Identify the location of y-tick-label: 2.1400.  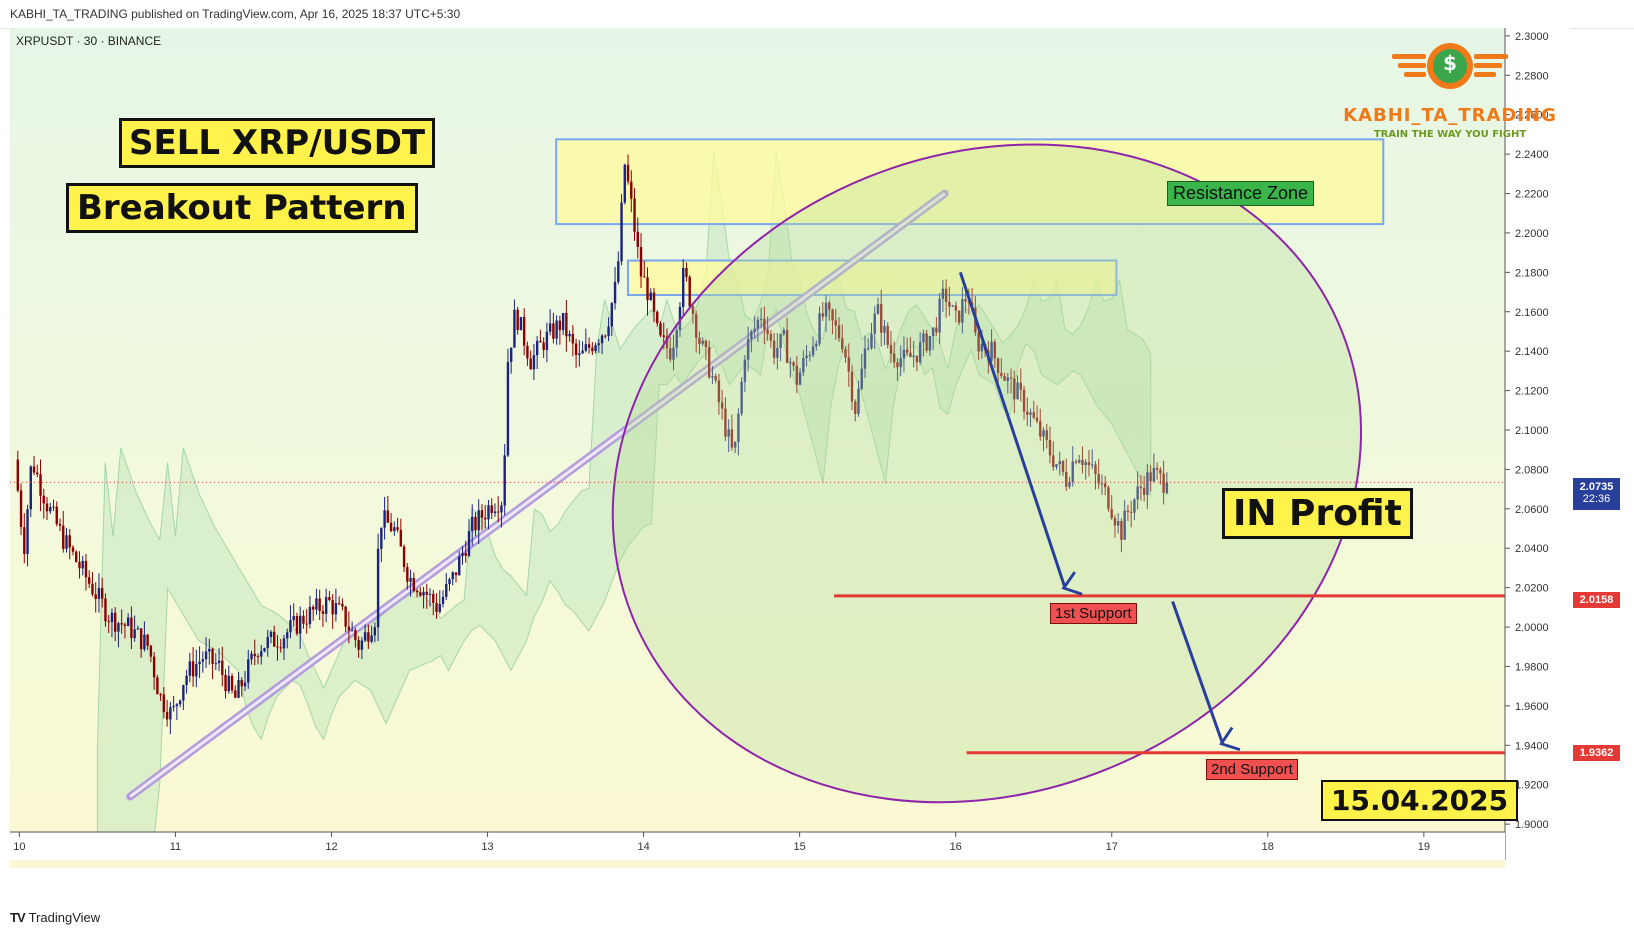
(1532, 352).